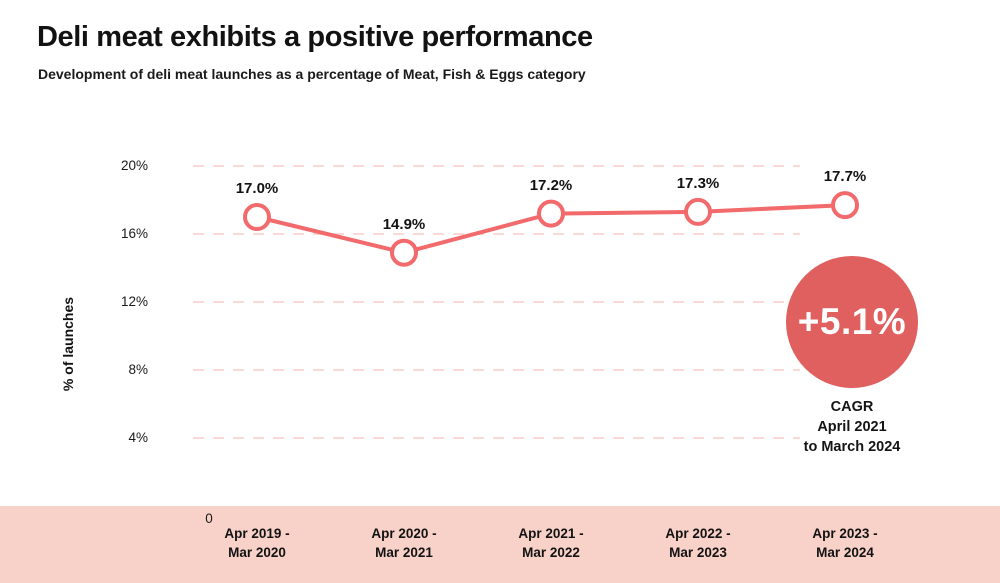 The image size is (1000, 583). What do you see at coordinates (698, 543) in the screenshot?
I see `x-axis-label: Apr 2022 - Mar 2023` at bounding box center [698, 543].